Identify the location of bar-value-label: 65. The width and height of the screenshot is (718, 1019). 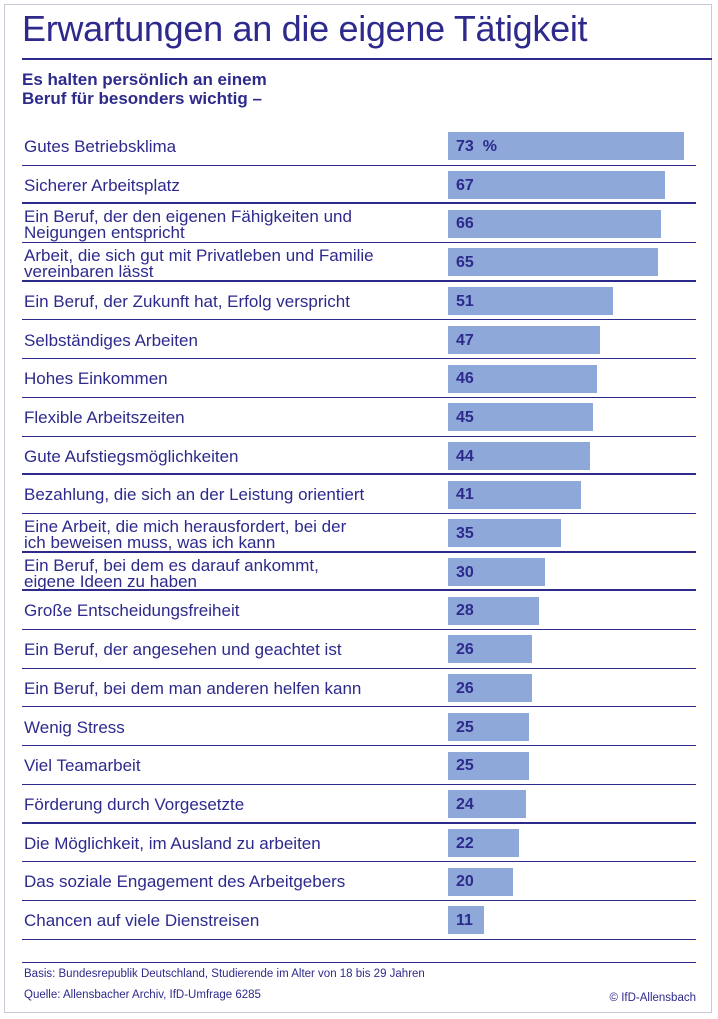
(465, 263).